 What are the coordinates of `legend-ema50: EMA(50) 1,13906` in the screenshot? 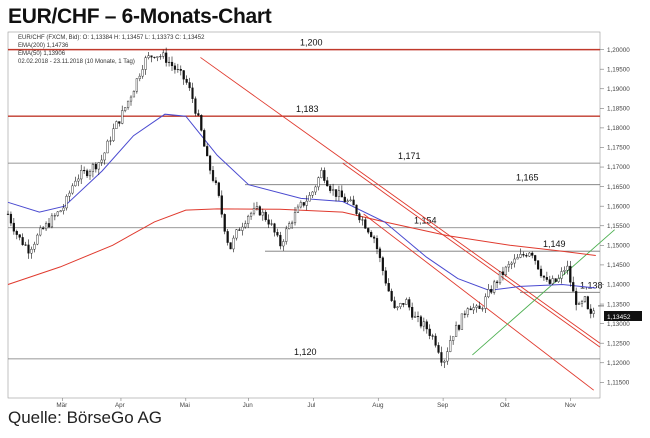 It's located at (42, 54).